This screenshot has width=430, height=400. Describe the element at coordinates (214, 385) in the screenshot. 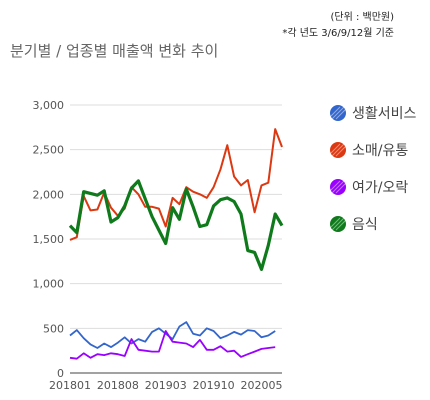

I see `x-tick-label: 201910` at that location.